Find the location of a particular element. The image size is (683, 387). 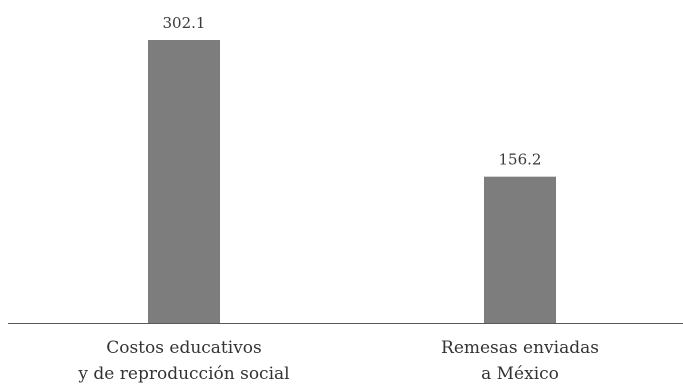

value-label-2: 156.2 is located at coordinates (520, 160).